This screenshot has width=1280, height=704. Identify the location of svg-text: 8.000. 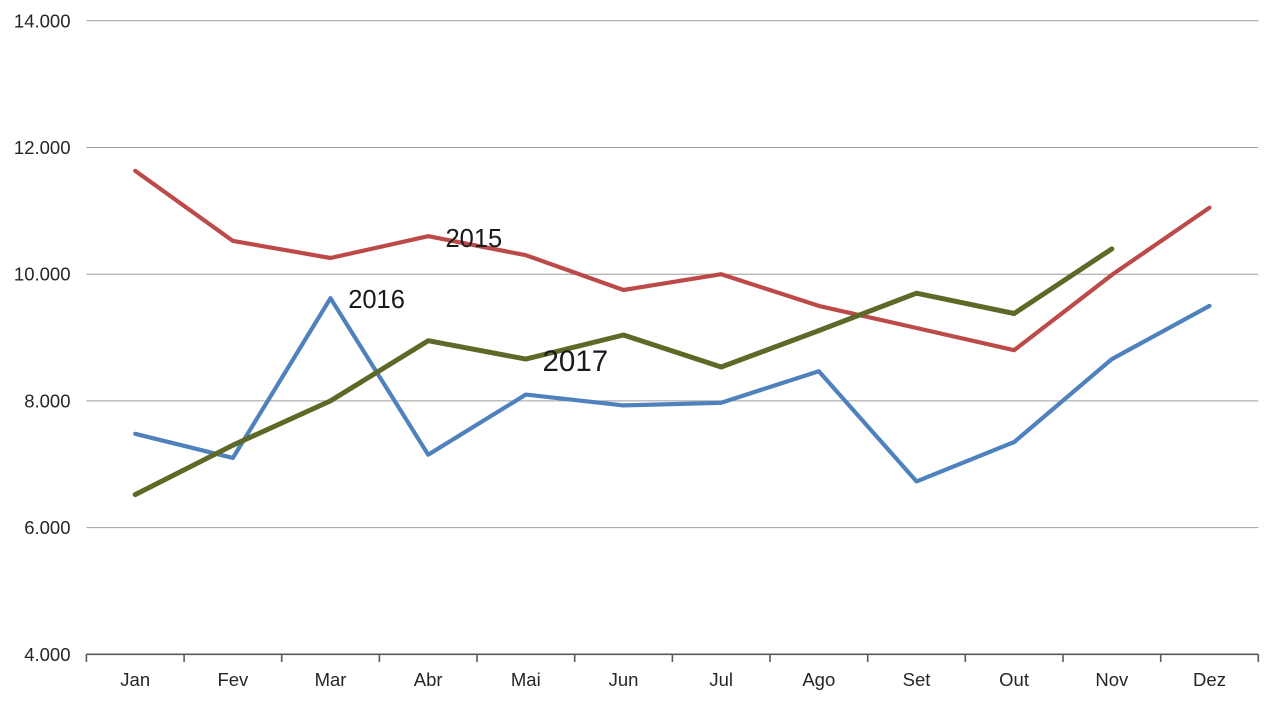
(47, 400).